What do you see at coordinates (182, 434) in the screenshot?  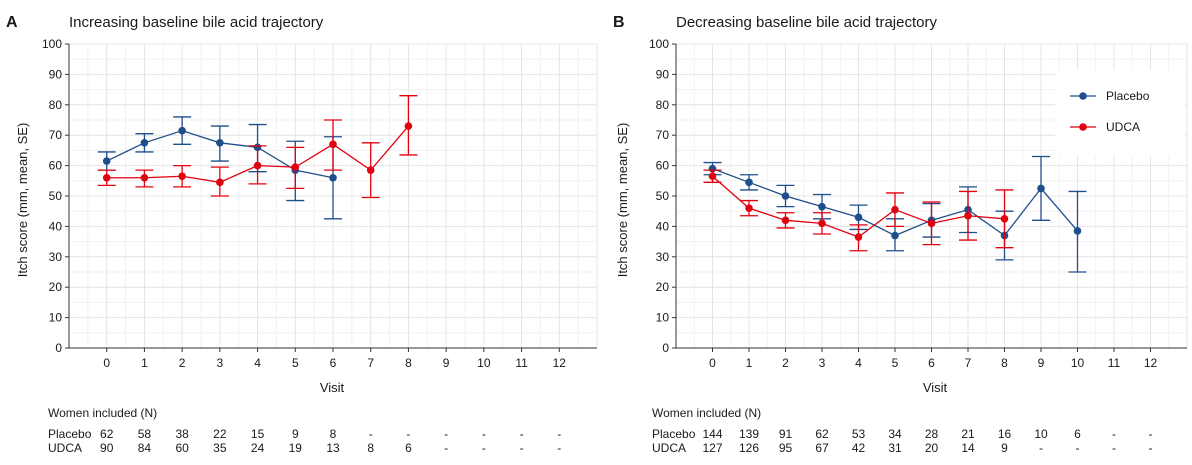 I see `panel-a-n-table-cell: 38` at bounding box center [182, 434].